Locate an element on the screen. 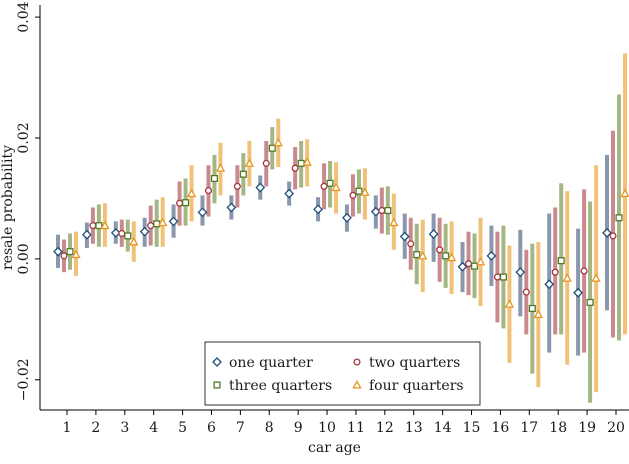  x-tick-label: 14 is located at coordinates (443, 428).